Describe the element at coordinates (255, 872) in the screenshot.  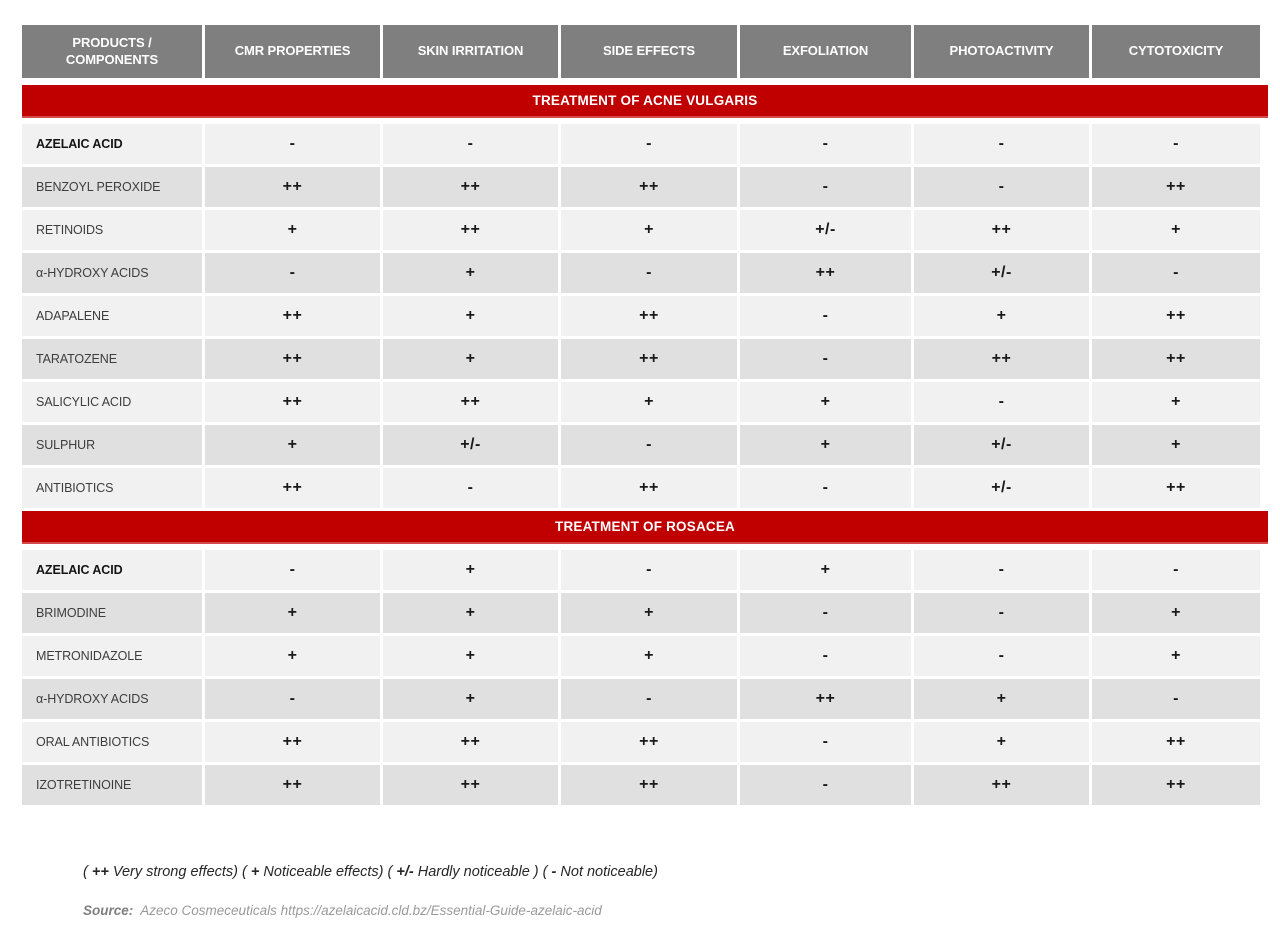
I see `legend-symbol: +` at that location.